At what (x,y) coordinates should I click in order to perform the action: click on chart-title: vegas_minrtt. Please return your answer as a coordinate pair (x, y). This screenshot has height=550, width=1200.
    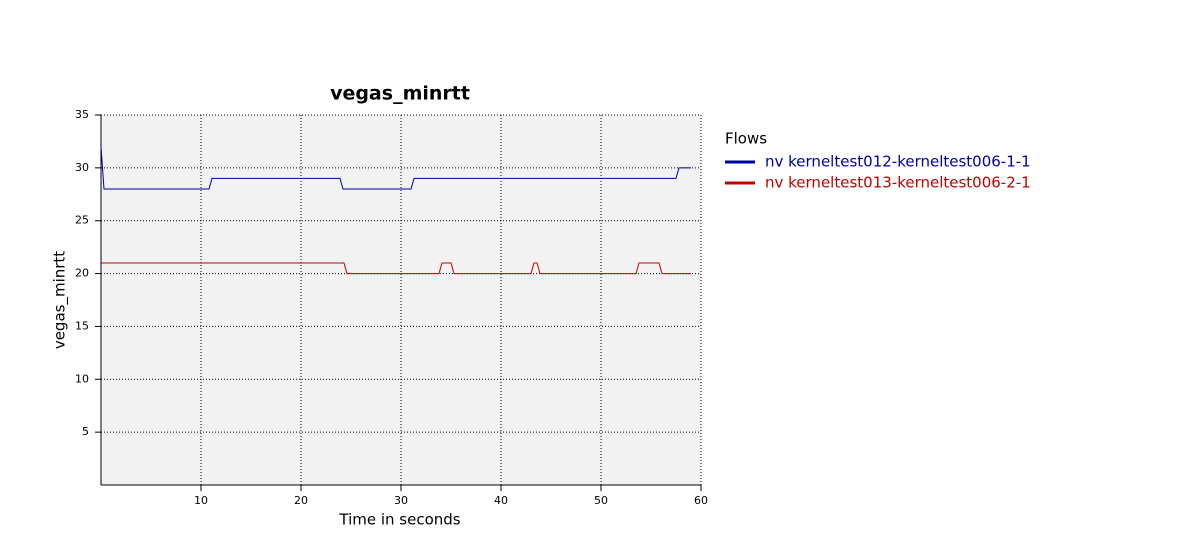
    Looking at the image, I should click on (400, 94).